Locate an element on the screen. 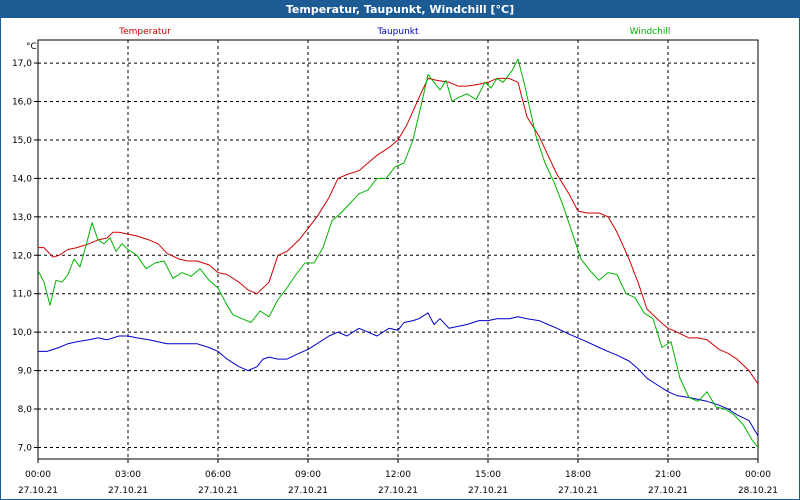 The height and width of the screenshot is (500, 800). x-tick-date-label: 28.10.21 is located at coordinates (758, 491).